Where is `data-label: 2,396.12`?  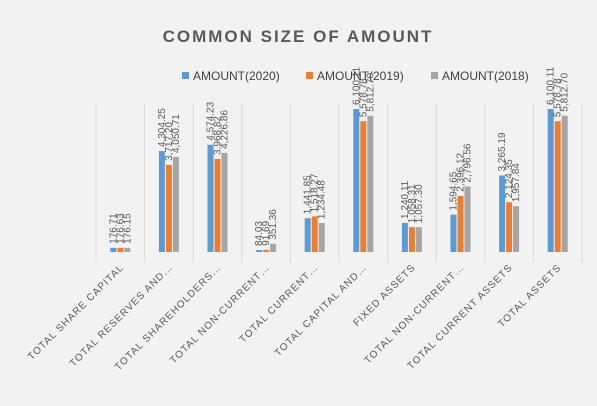
data-label: 2,396.12 is located at coordinates (461, 171).